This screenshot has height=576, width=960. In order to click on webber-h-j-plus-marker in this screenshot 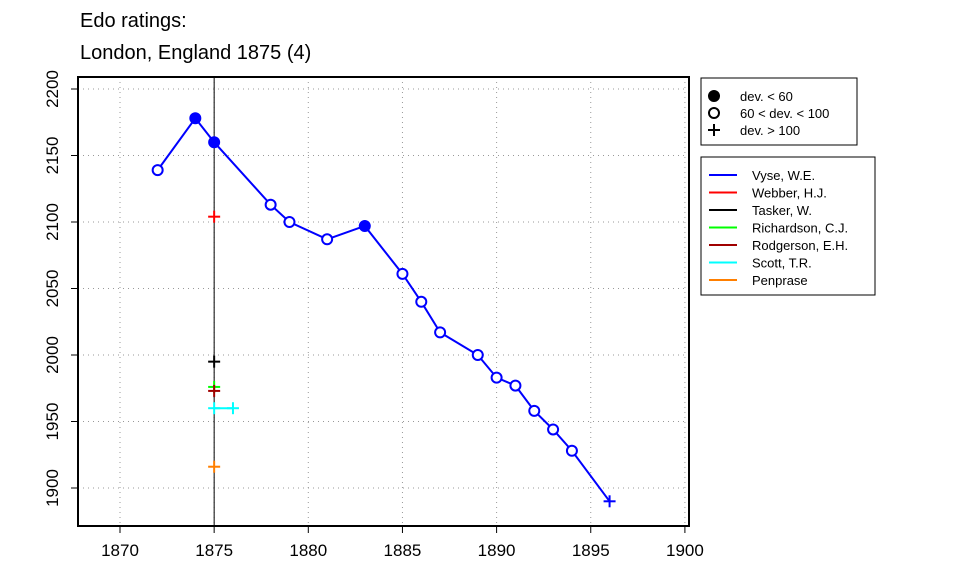, I will do `click(214, 216)`.